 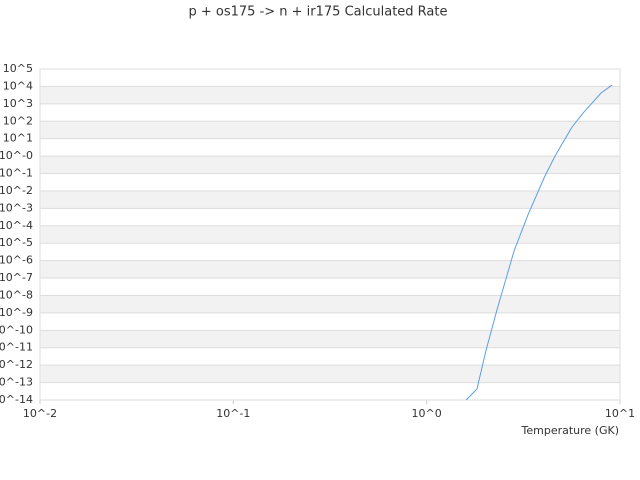 What do you see at coordinates (16, 242) in the screenshot?
I see `y-tick-label: 10^-5` at bounding box center [16, 242].